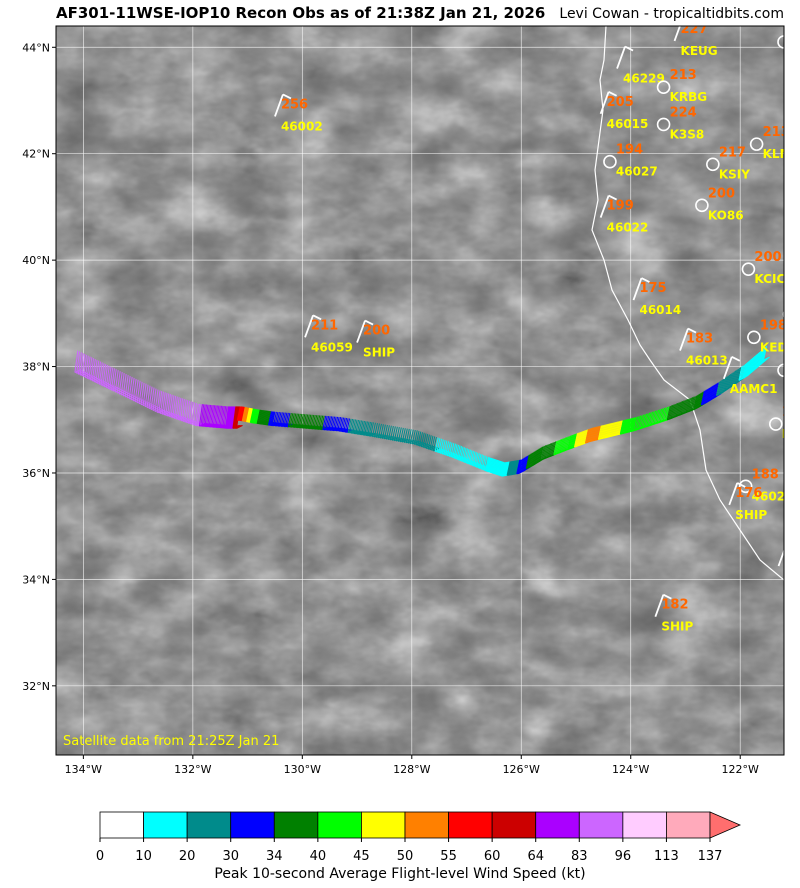 This screenshot has width=800, height=888. What do you see at coordinates (747, 502) in the screenshot?
I see `station-ship: 176 SHIP` at bounding box center [747, 502].